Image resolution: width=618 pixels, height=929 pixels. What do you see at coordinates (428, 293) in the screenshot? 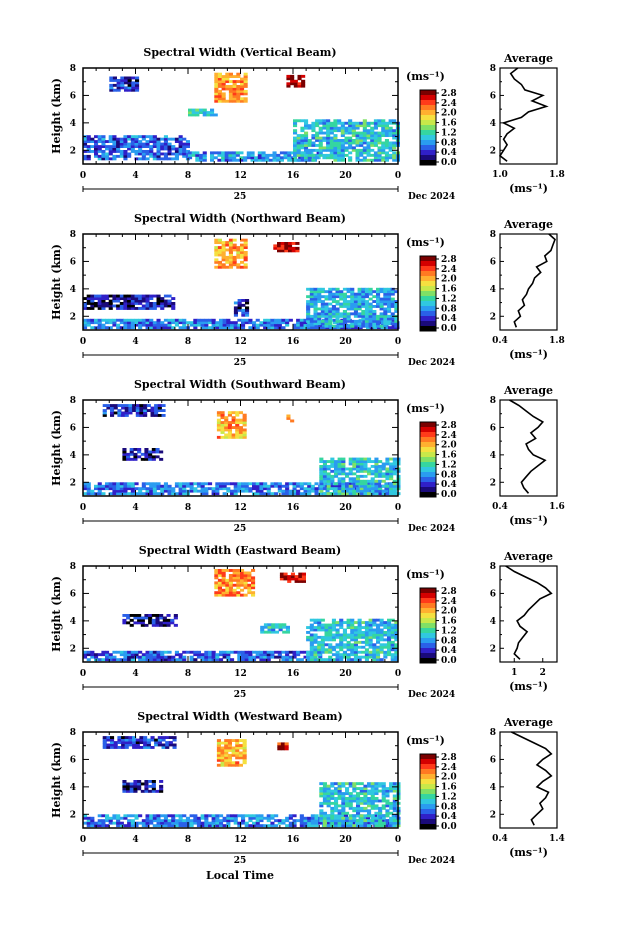
I see `colorbar-frame` at bounding box center [428, 293].